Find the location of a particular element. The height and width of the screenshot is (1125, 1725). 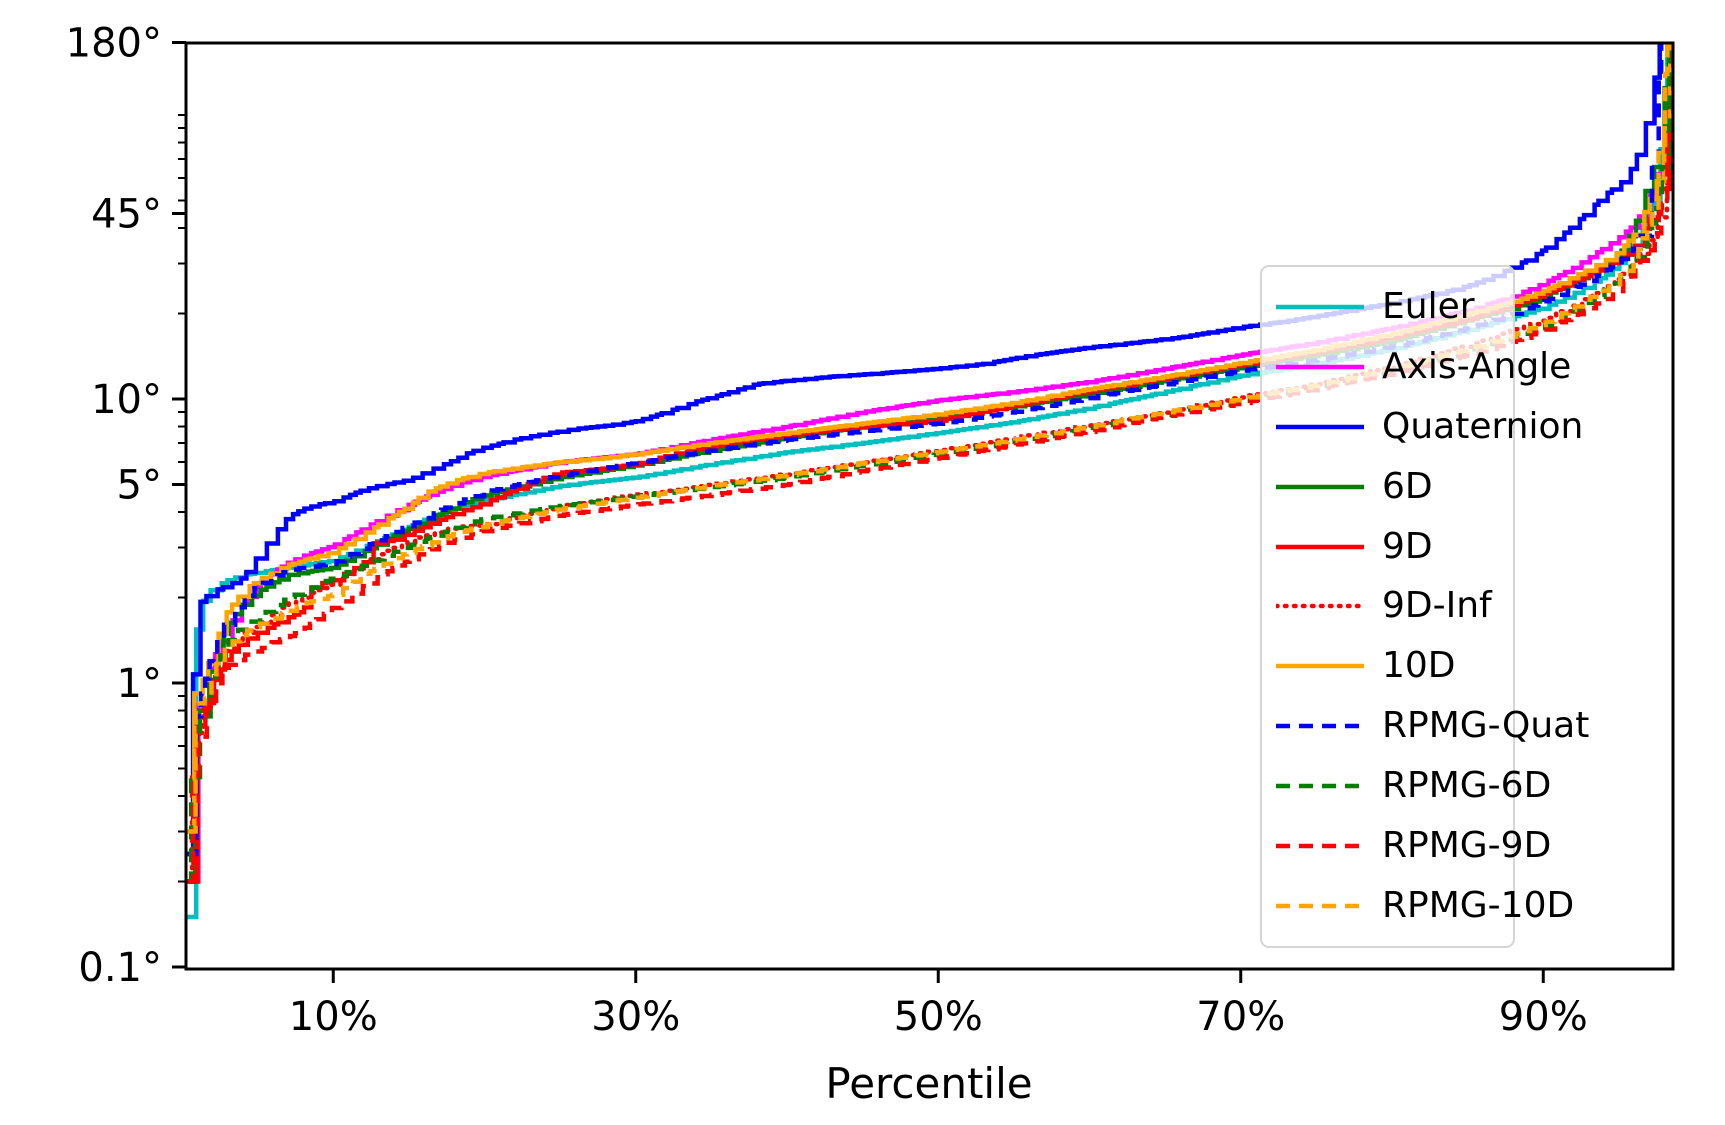

legend-entry-10d: 10D is located at coordinates (1391, 666).